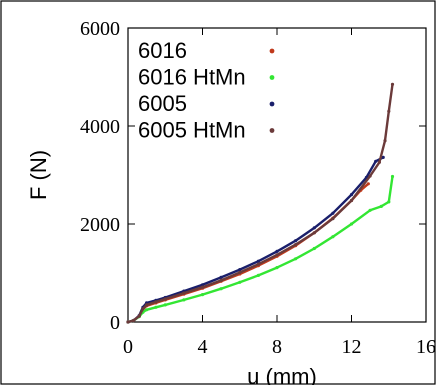  I want to click on legend-label: 6005, so click(162, 103).